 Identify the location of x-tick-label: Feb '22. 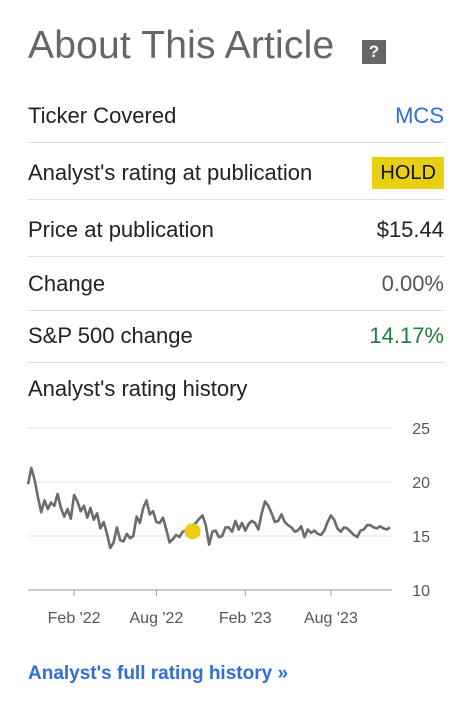
(74, 618).